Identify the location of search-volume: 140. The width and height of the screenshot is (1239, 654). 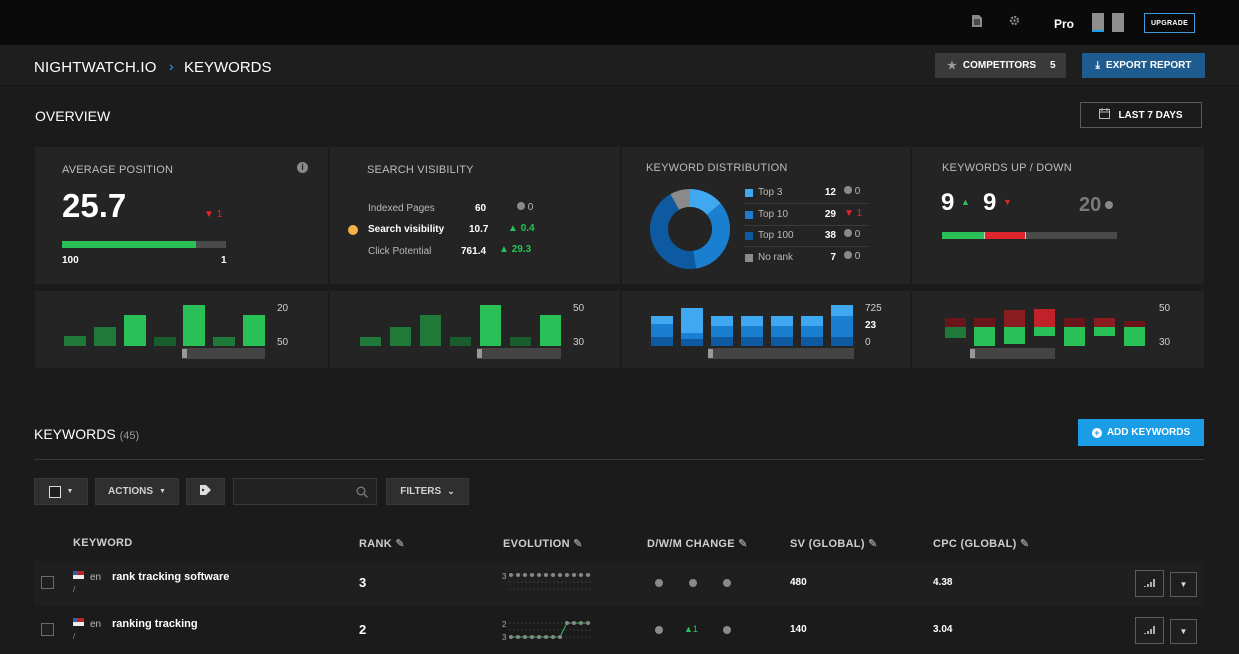
(798, 629).